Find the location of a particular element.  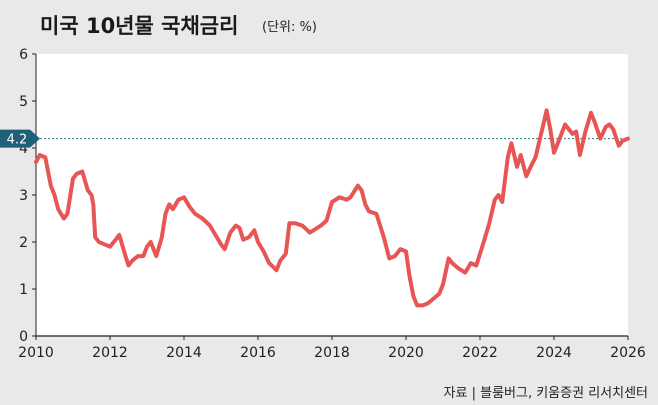

x-tick-label: 2012 is located at coordinates (110, 353).